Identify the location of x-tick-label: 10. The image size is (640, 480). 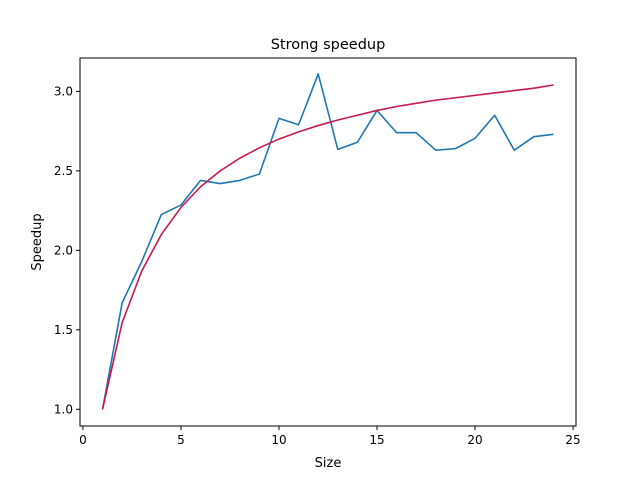
(278, 440).